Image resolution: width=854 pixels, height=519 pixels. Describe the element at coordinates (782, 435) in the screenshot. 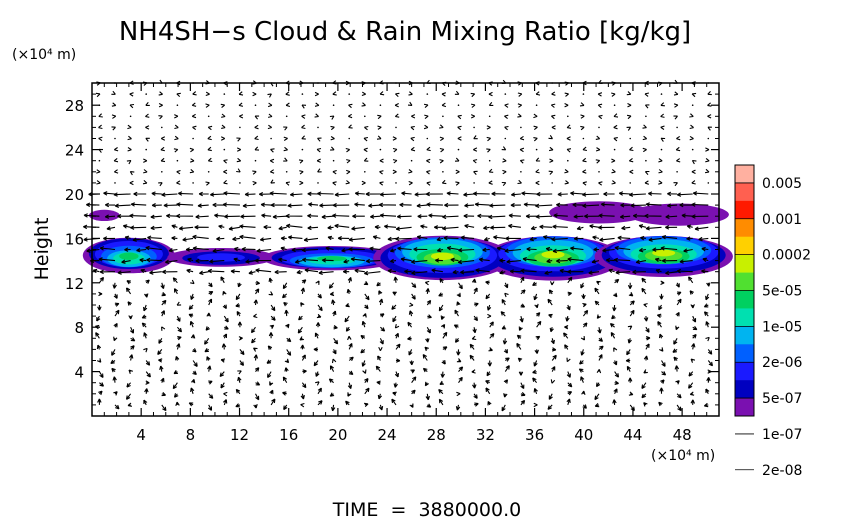

I see `colorbar-label: 1e-07` at that location.